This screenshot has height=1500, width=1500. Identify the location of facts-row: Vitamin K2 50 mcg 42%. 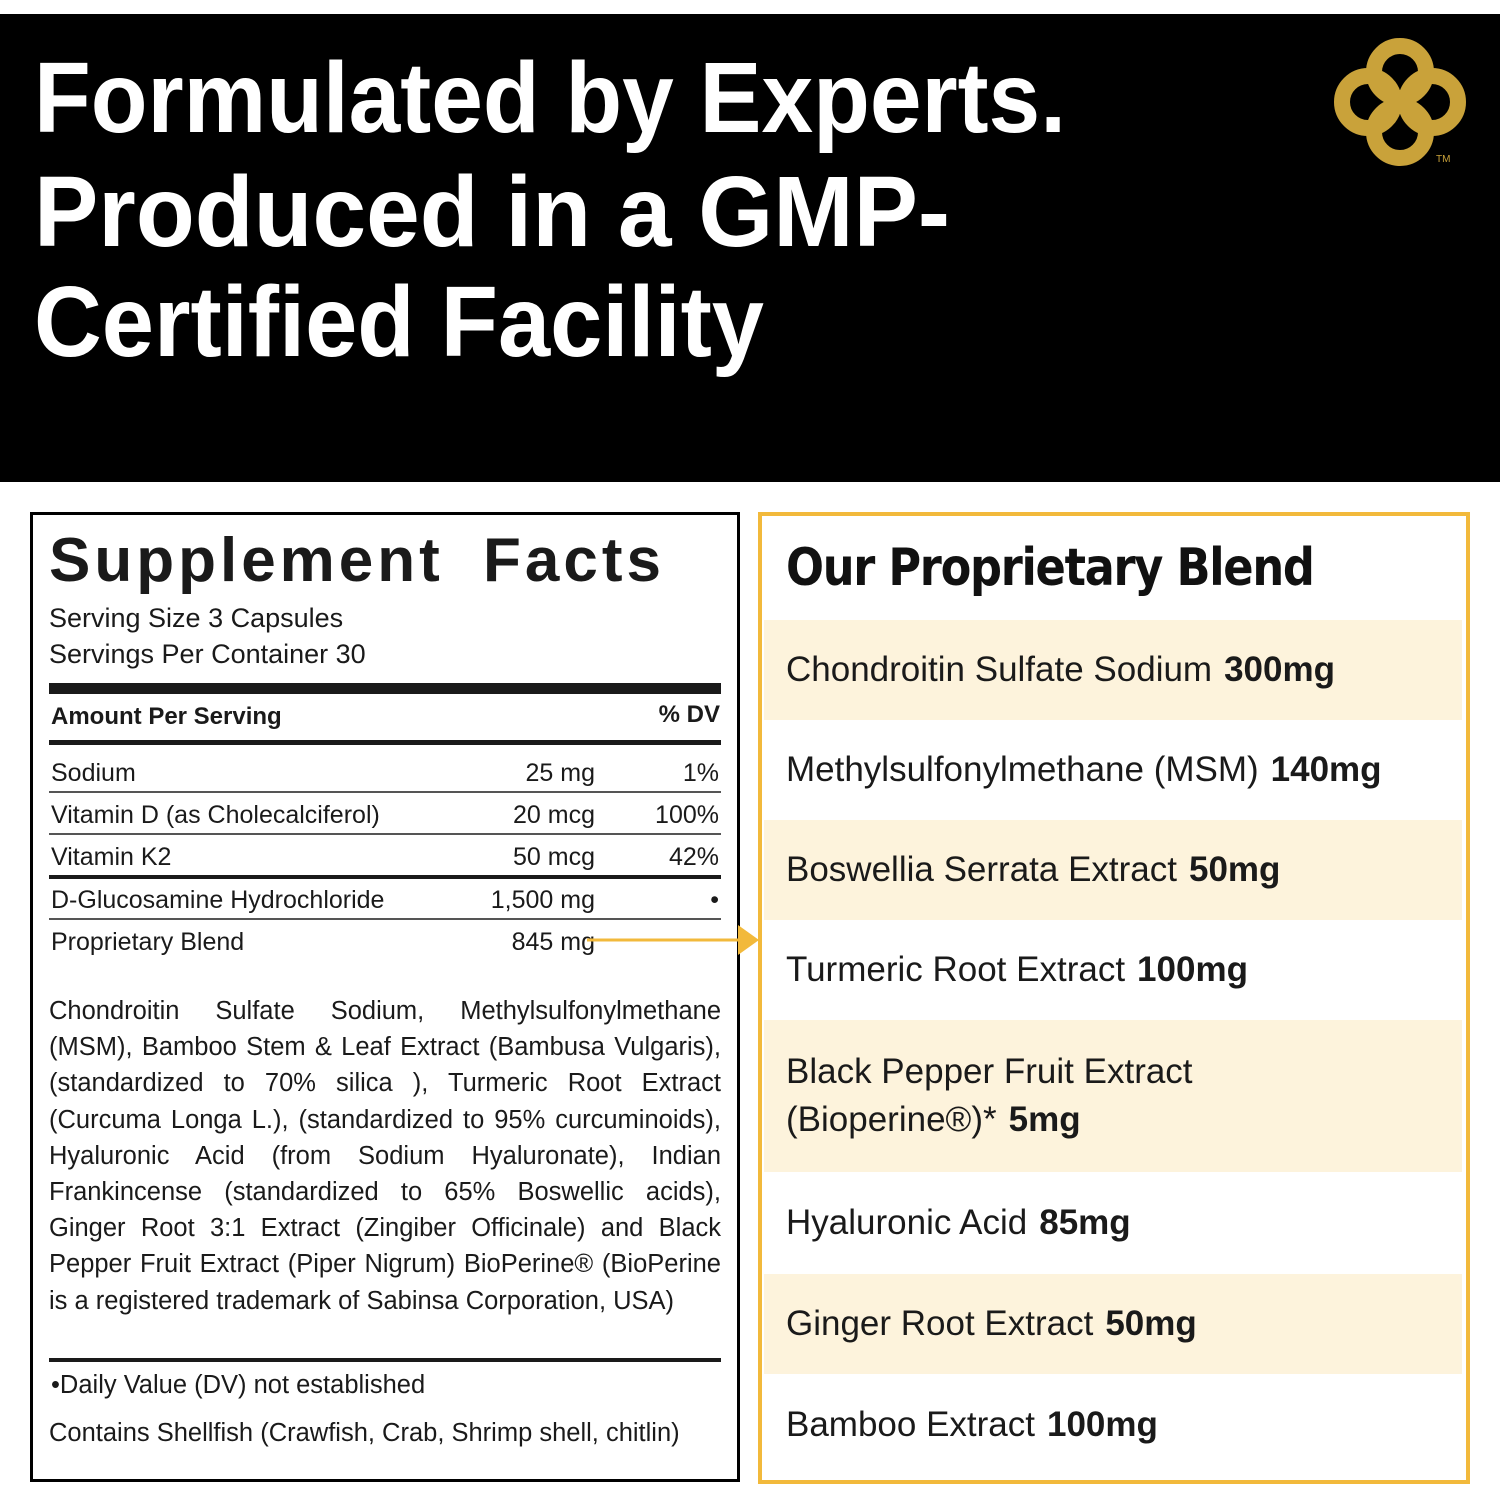
(385, 858).